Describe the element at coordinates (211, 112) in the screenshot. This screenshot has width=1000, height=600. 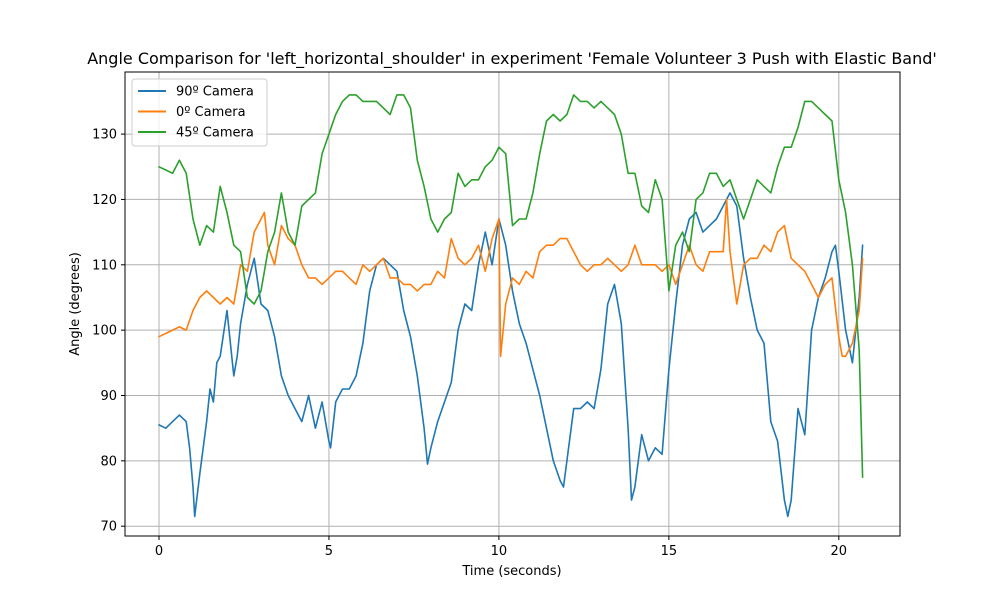
I see `legend-entry-label: 0º Camera` at that location.